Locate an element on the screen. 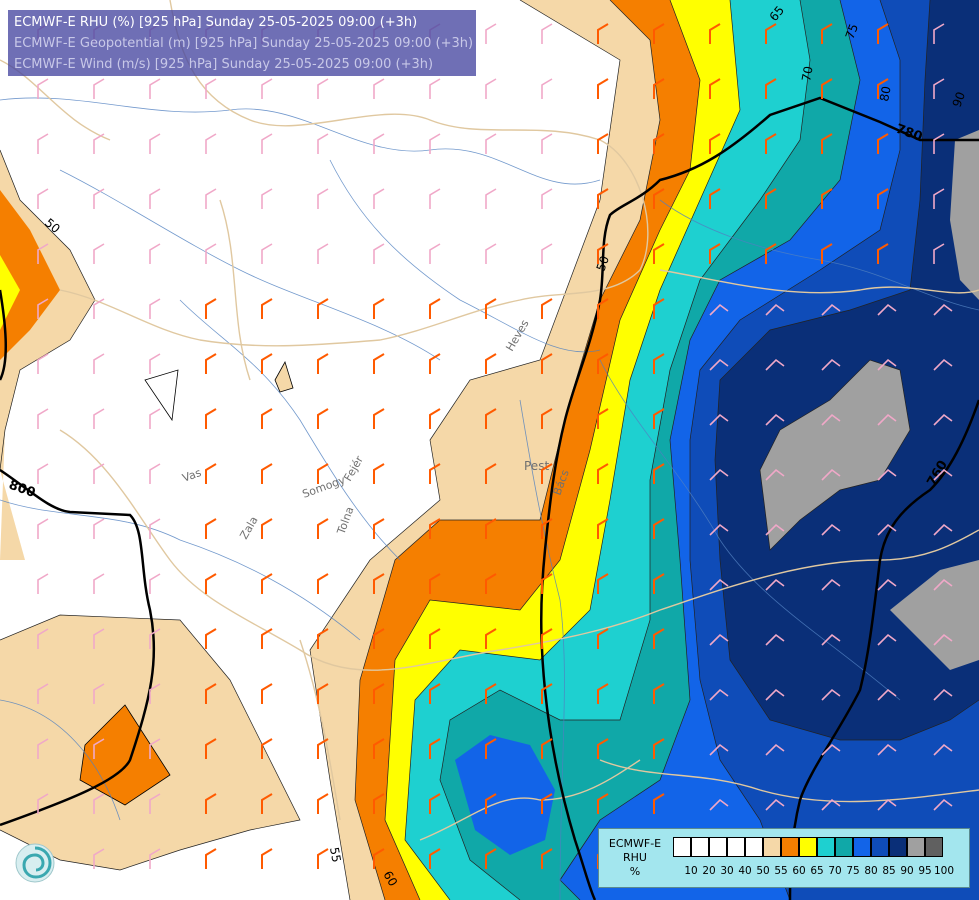 The width and height of the screenshot is (979, 900). label-55: 55 is located at coordinates (335, 854).